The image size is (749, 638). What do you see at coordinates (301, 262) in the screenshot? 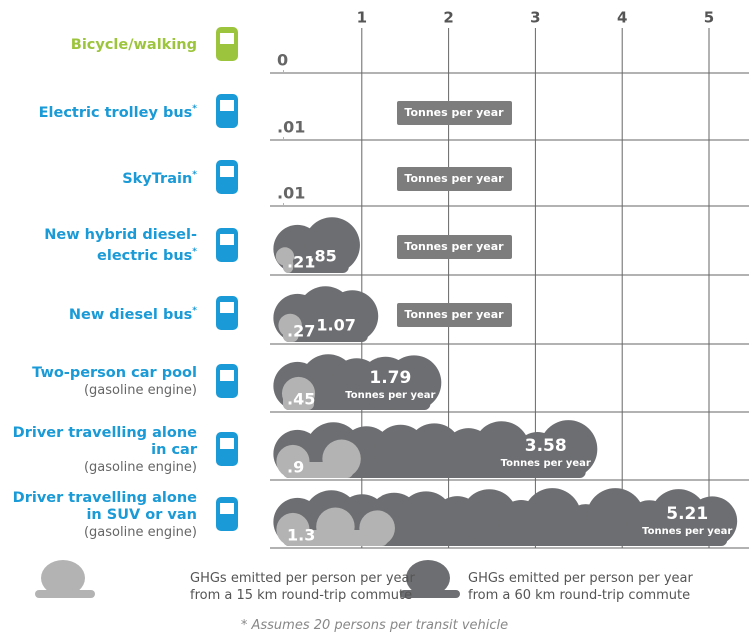
I see `value-label: .21` at bounding box center [301, 262].